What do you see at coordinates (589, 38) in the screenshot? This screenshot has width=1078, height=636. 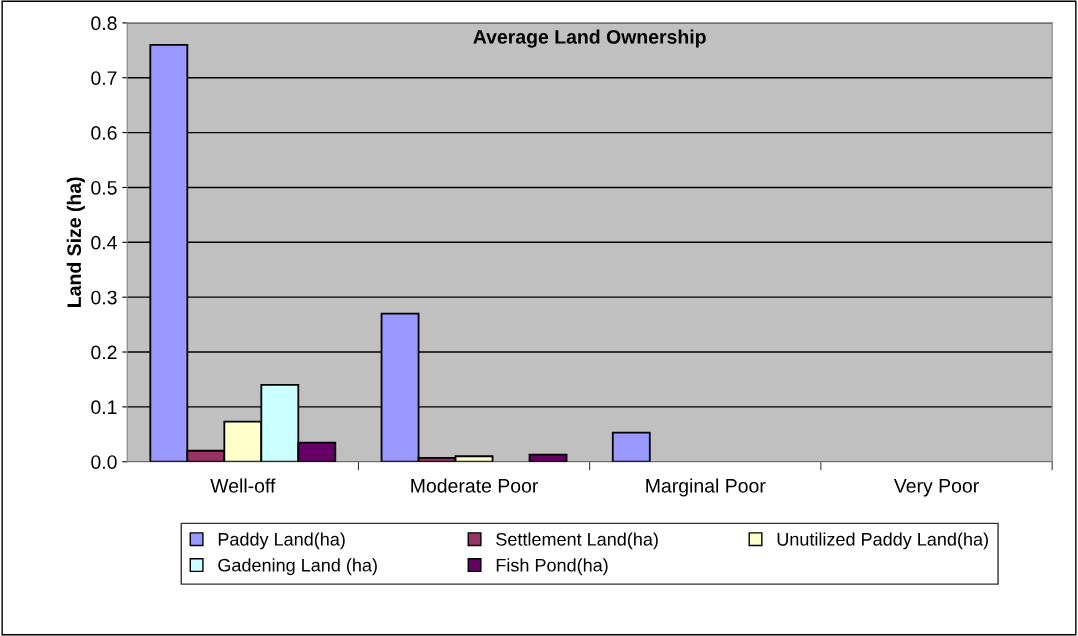 I see `chart-title: Average Land Ownership` at bounding box center [589, 38].